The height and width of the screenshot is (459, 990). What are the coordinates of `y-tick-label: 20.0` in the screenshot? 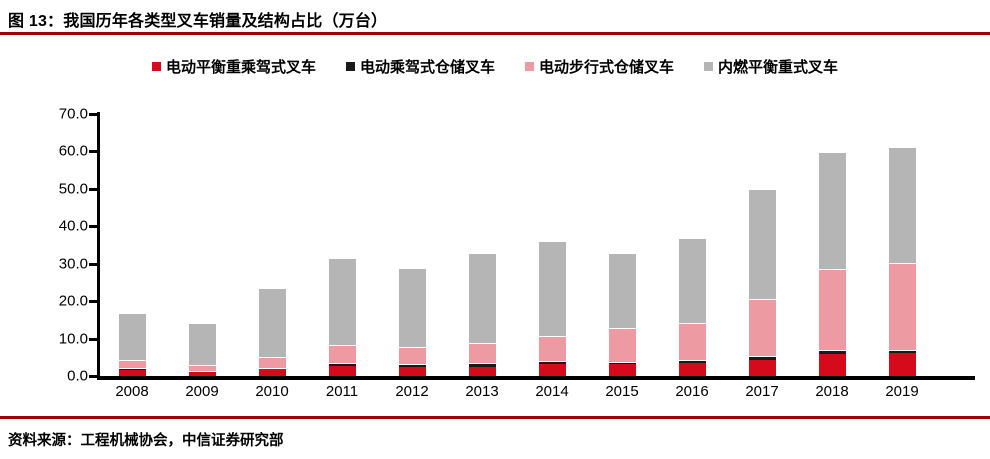 It's located at (73, 301).